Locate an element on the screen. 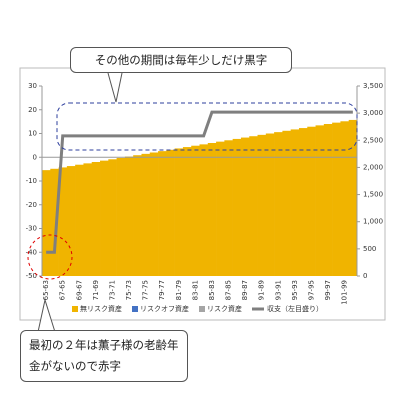 The width and height of the screenshot is (400, 400). y-tick-label: 0 is located at coordinates (35, 157).